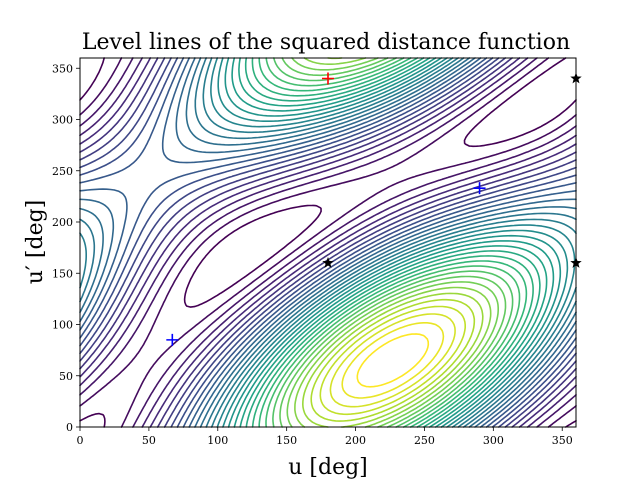 This screenshot has width=640, height=480. Describe the element at coordinates (80, 440) in the screenshot. I see `x-tick-label: 0` at that location.